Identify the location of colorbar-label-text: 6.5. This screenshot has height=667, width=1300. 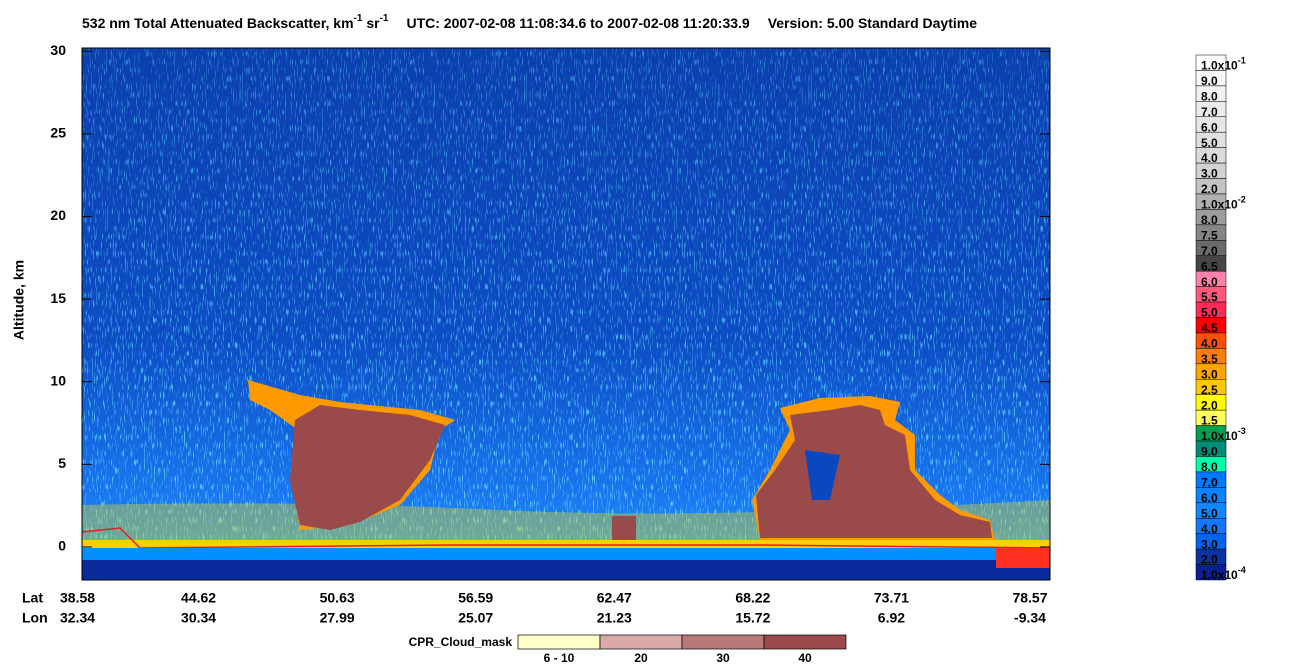
(1209, 266).